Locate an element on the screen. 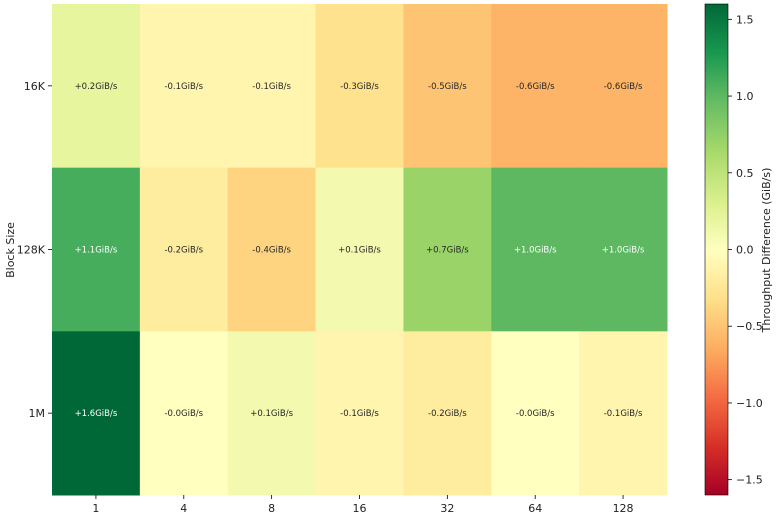  y-axis: 16K 128K 1M is located at coordinates (34, 250).